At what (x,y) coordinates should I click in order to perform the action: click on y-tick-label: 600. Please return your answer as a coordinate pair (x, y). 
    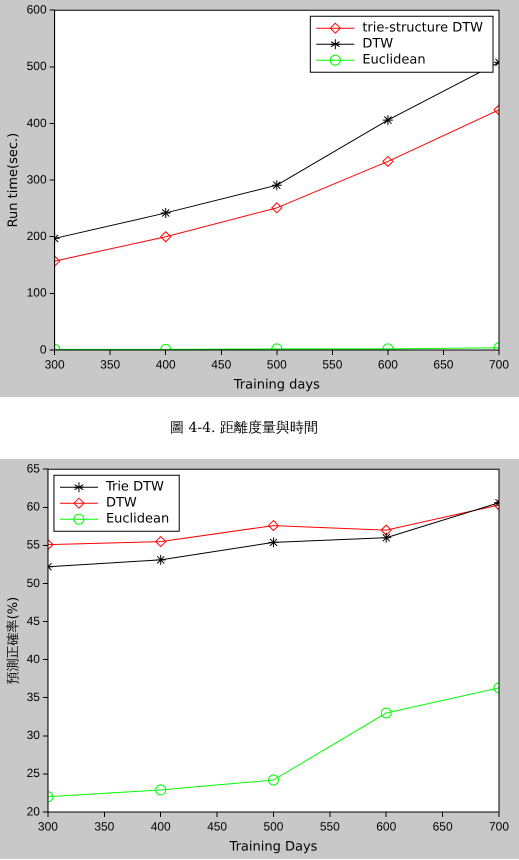
    Looking at the image, I should click on (36, 9).